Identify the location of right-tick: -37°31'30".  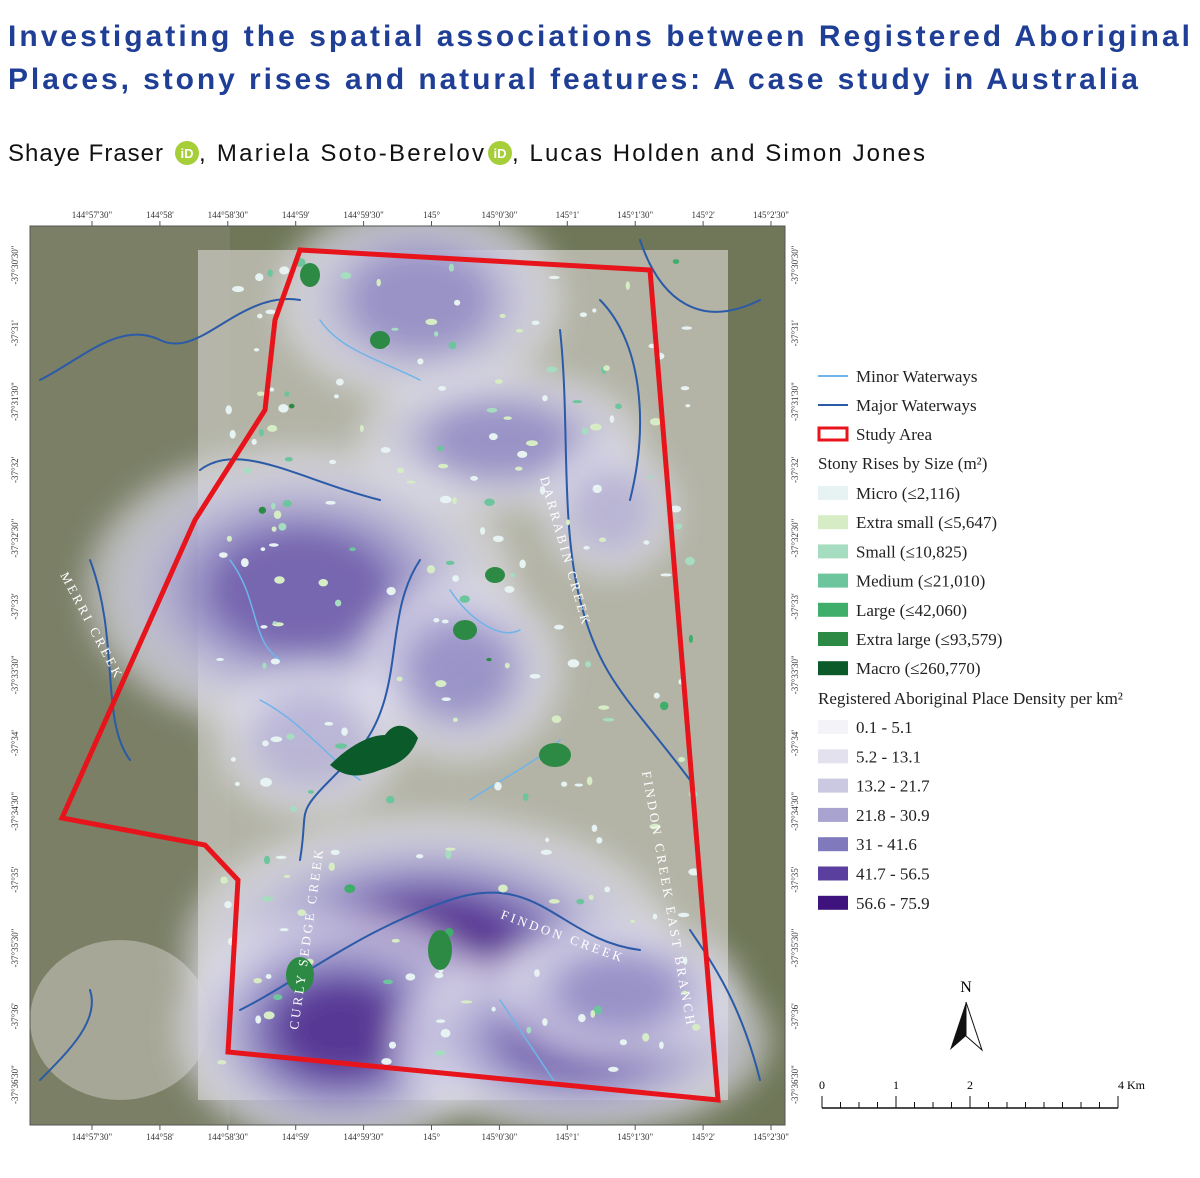
(795, 401).